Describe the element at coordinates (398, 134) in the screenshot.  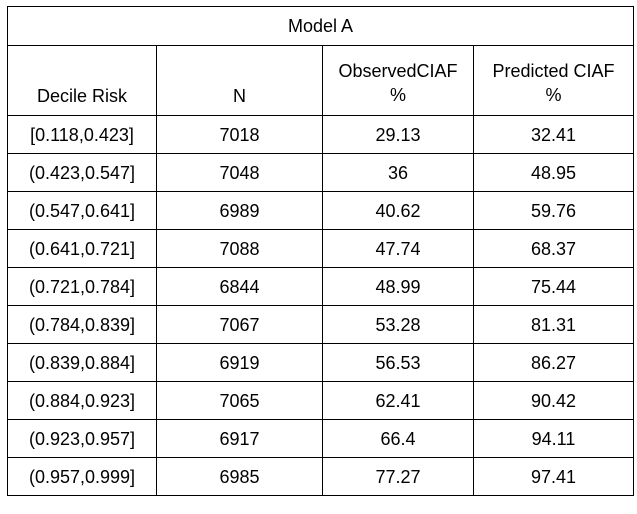
I see `cell-observed: 29.13` at that location.